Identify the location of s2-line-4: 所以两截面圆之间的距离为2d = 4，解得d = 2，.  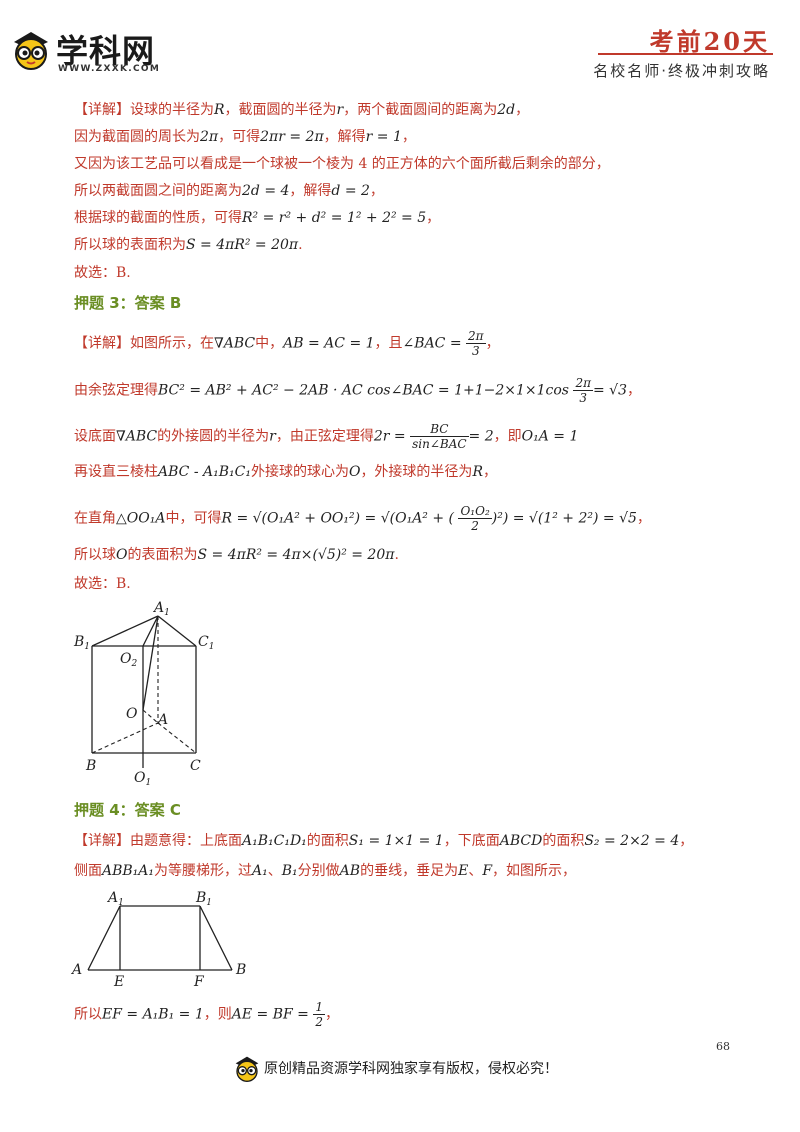
(229, 191).